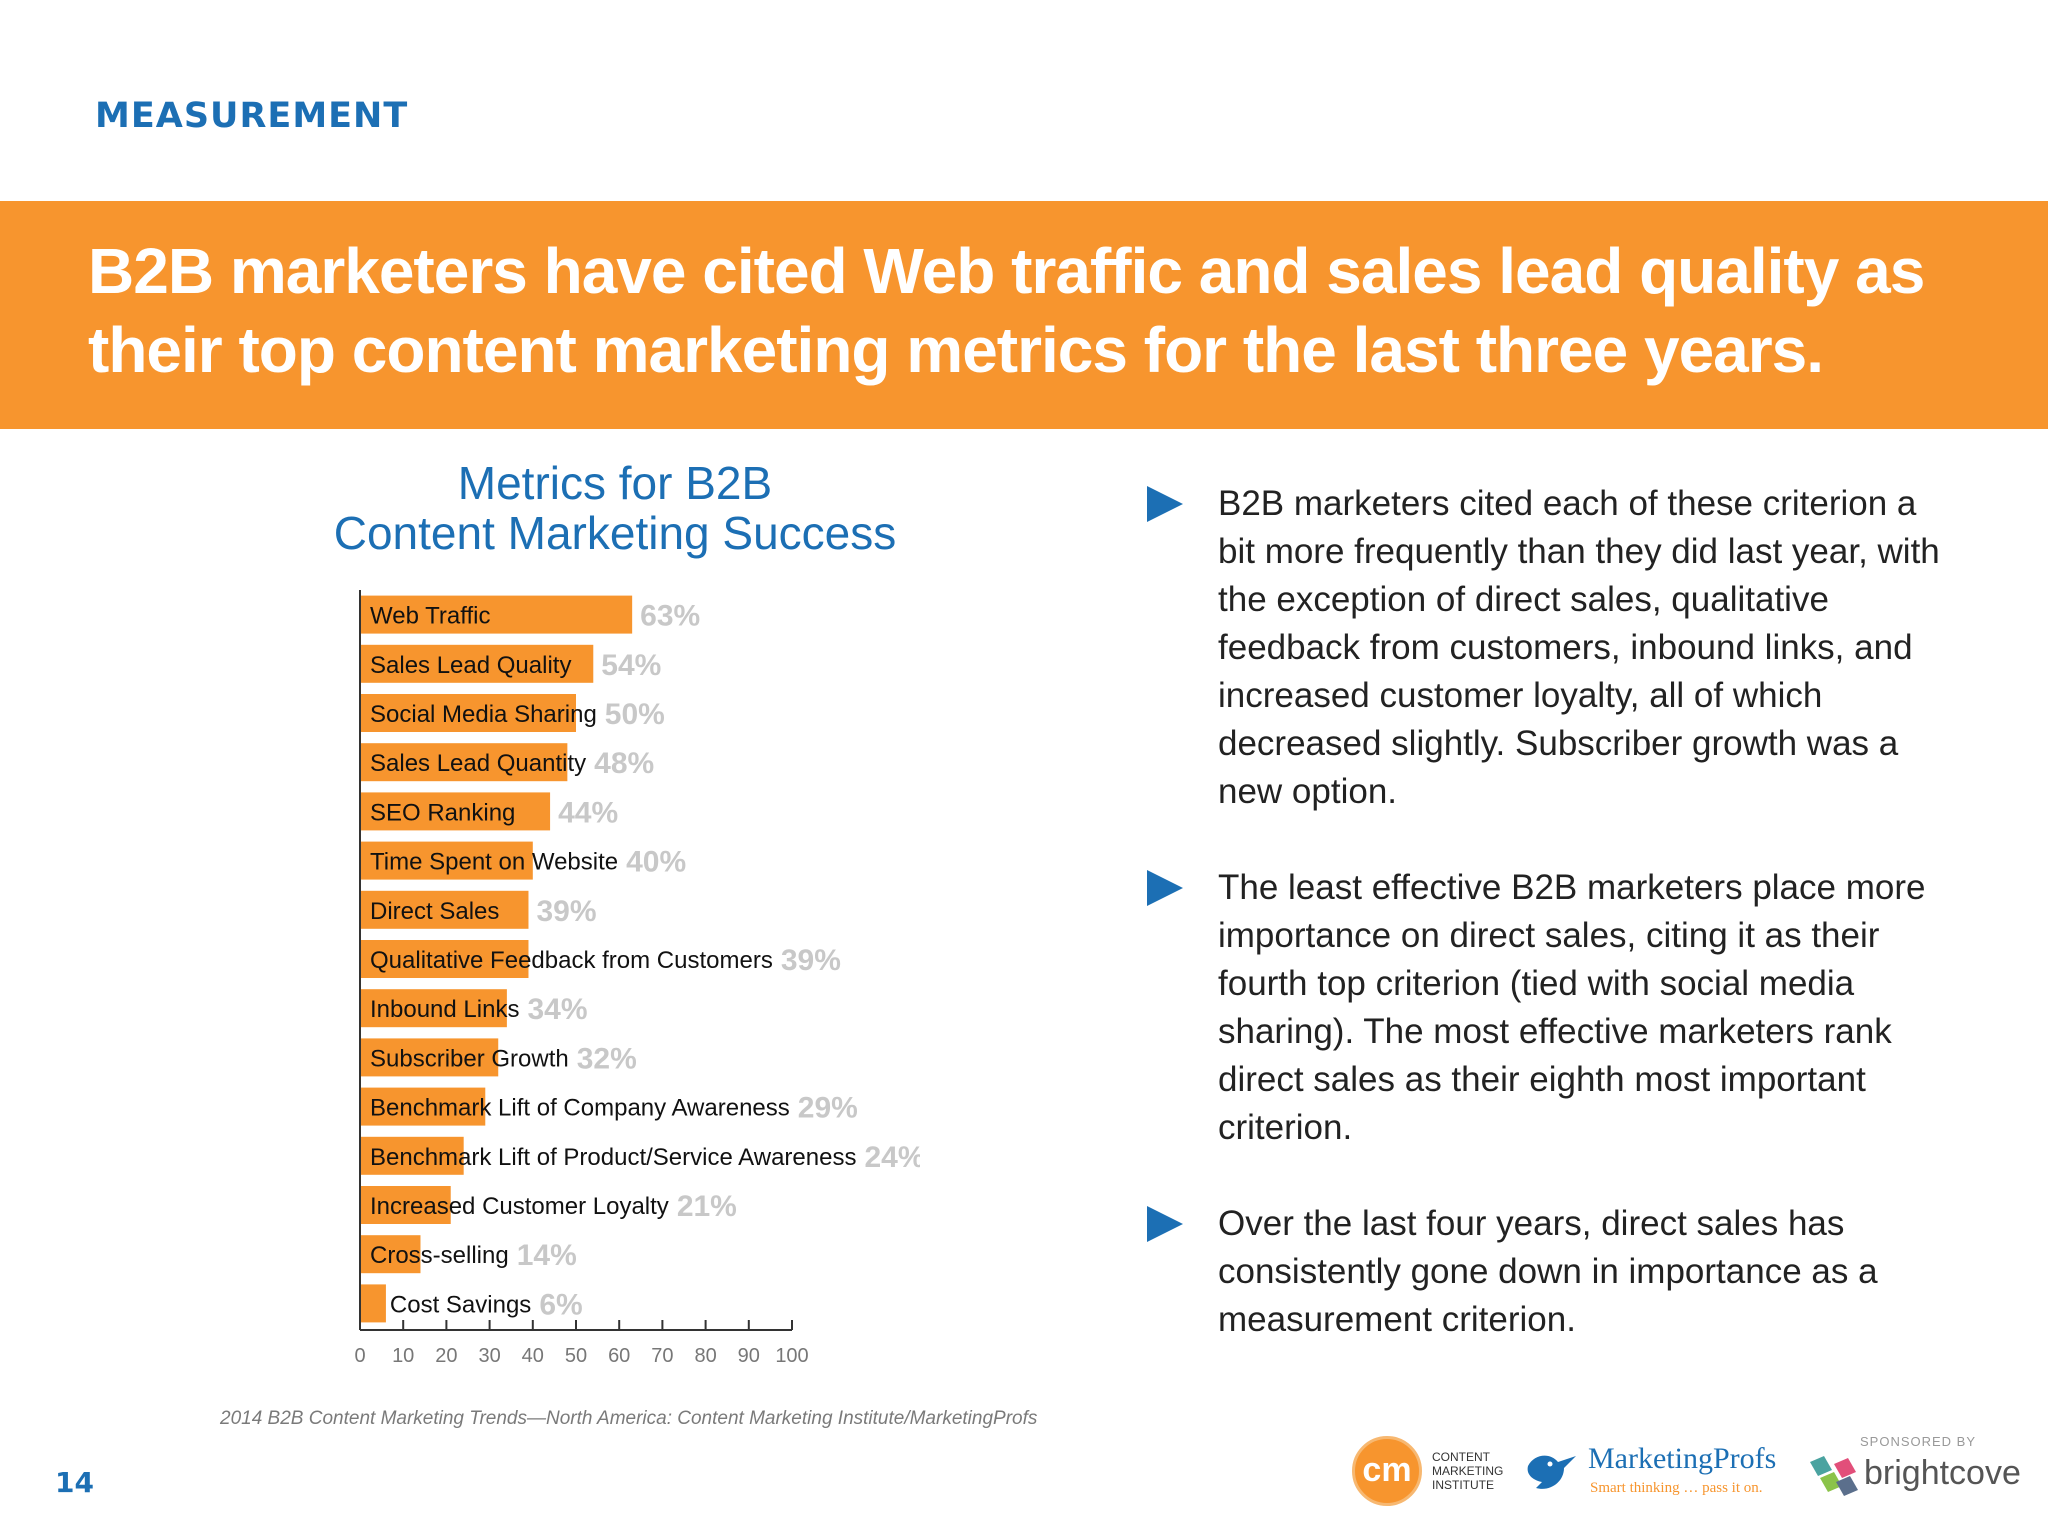 Image resolution: width=2048 pixels, height=1536 pixels. I want to click on value-label: 21%, so click(707, 1206).